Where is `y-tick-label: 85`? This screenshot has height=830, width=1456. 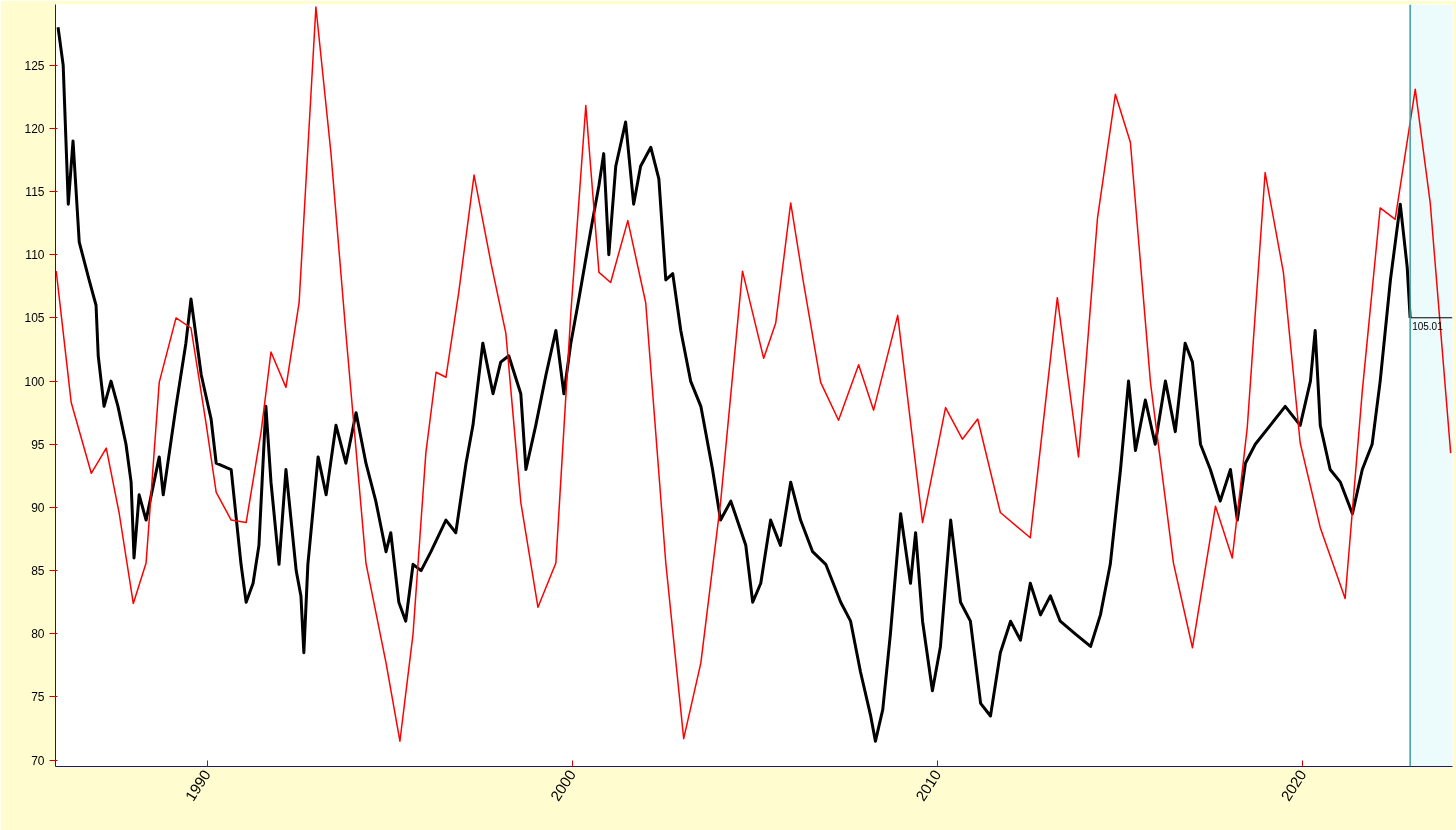 y-tick-label: 85 is located at coordinates (38, 571).